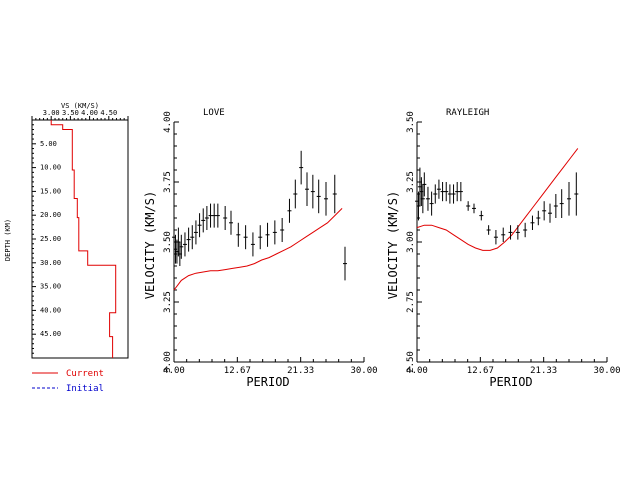 This screenshot has height=480, width=640. Describe the element at coordinates (467, 113) in the screenshot. I see `rayleigh-title: RAYLEIGH` at that location.